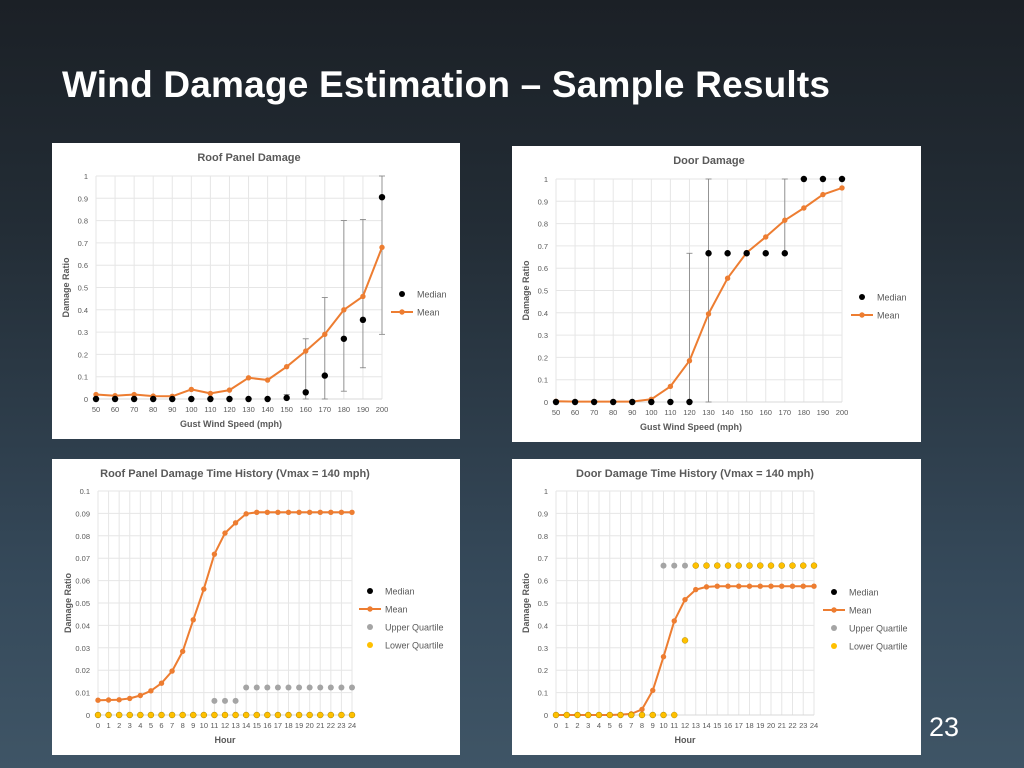 The height and width of the screenshot is (768, 1024). What do you see at coordinates (66, 287) in the screenshot?
I see `y-axis-label: Damage Ratio` at bounding box center [66, 287].